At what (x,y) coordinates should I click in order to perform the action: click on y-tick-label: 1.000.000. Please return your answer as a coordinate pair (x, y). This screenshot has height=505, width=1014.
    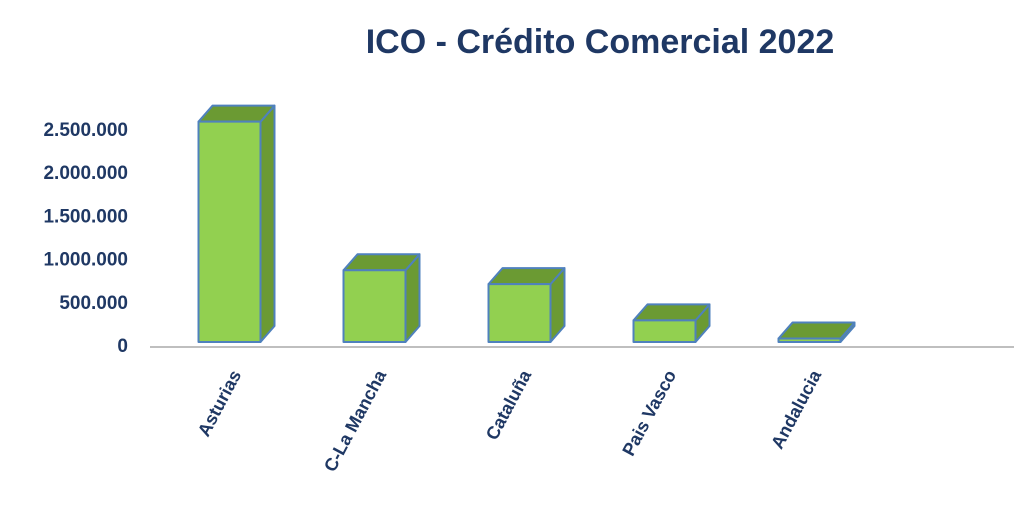
    Looking at the image, I should click on (85, 260).